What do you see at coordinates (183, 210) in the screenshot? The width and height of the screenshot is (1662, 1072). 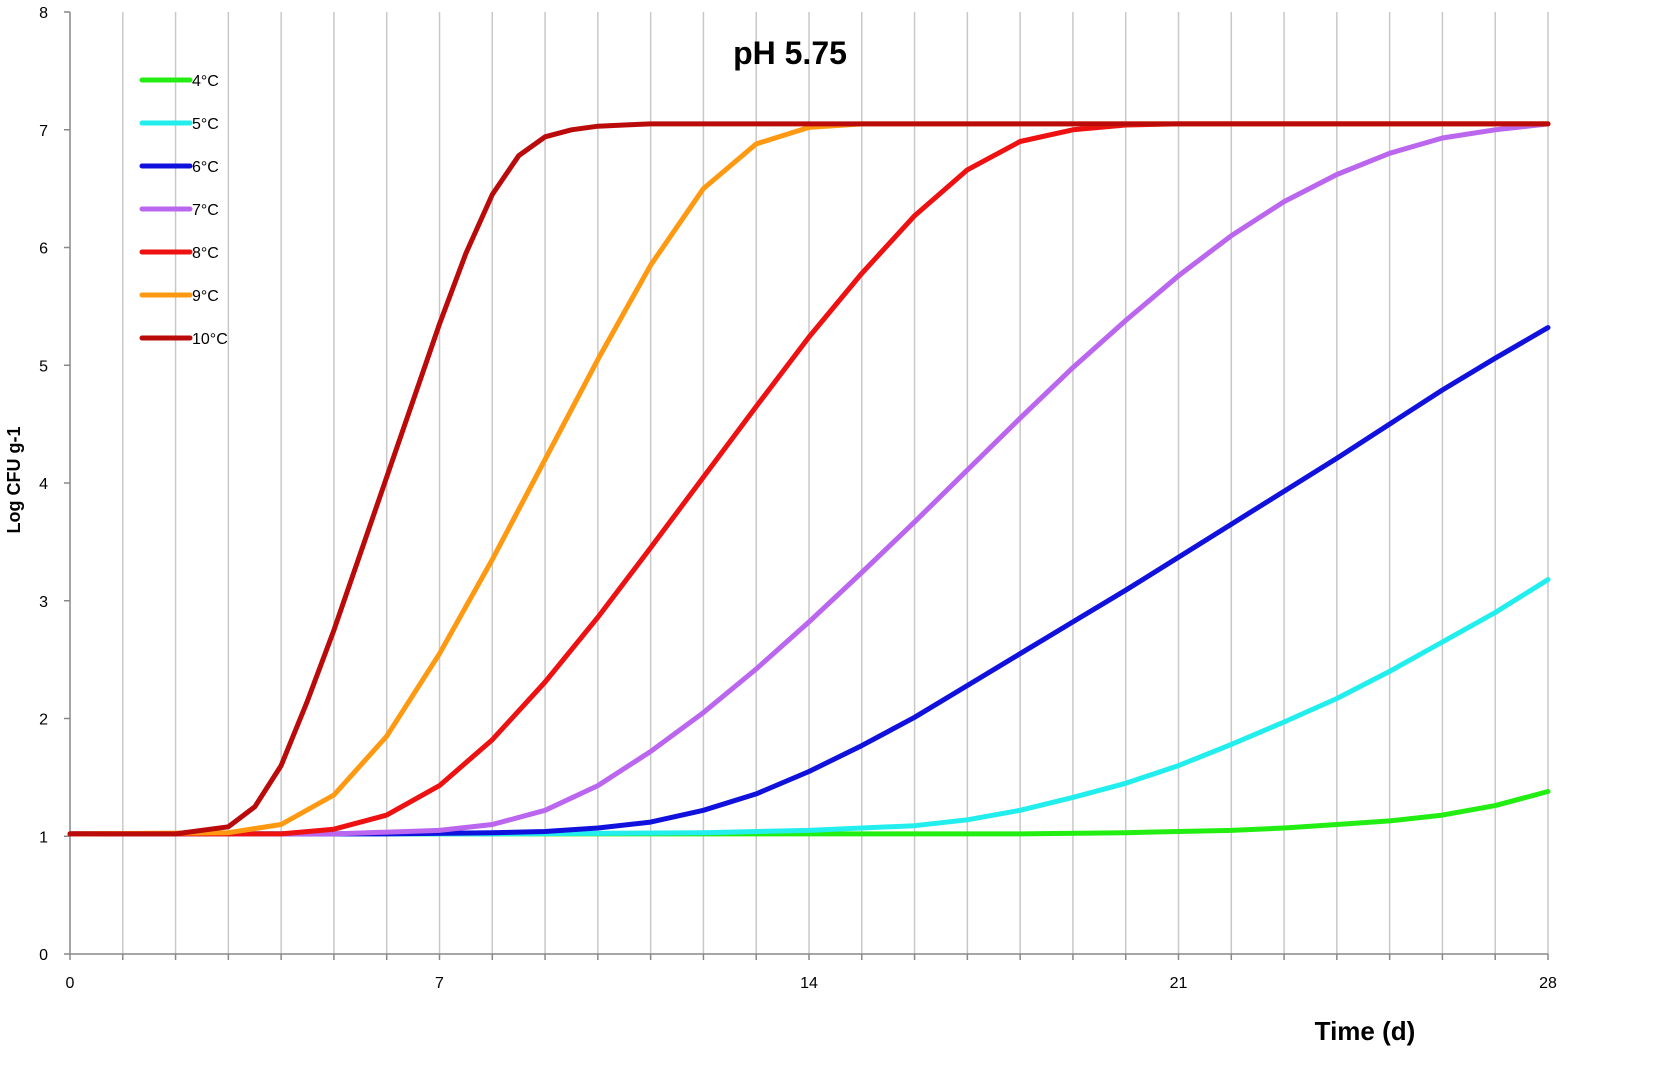 I see `legend: 4°C 5°C 6°C 7°C 8°C 9°C 10°C` at bounding box center [183, 210].